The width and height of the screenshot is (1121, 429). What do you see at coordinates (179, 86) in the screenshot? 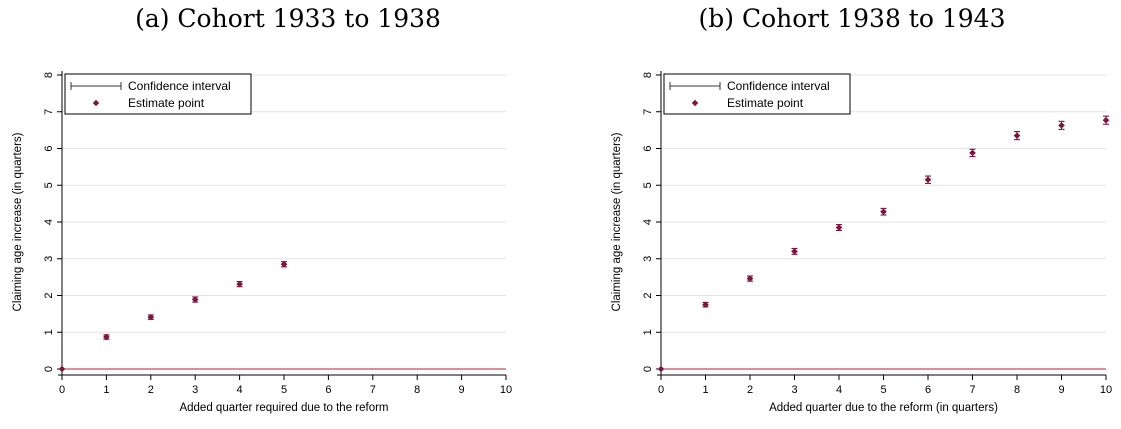
I see `legend-label-ci: Confidence interval` at bounding box center [179, 86].